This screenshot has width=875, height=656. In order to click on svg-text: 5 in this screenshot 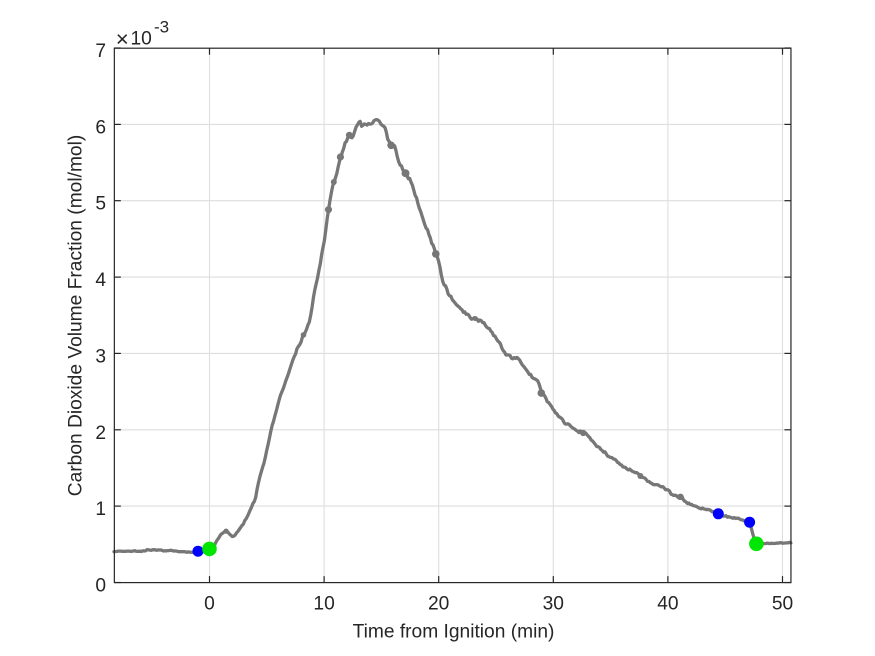, I will do `click(100, 204)`.